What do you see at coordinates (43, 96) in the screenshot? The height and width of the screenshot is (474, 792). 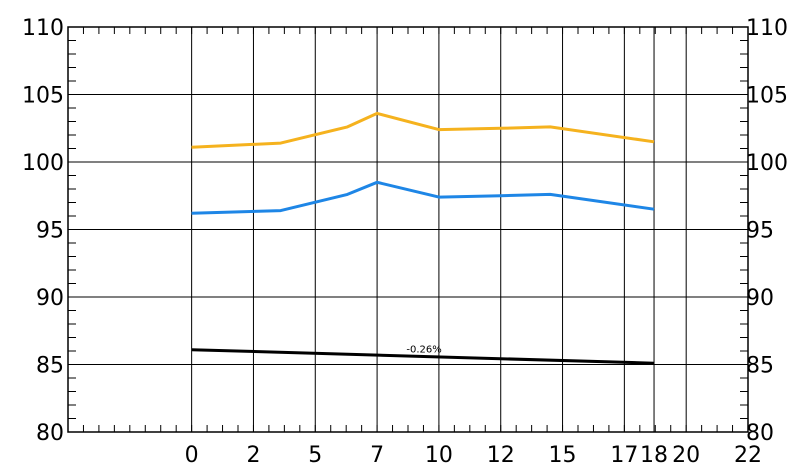 I see `y-tick-label: 105` at bounding box center [43, 96].